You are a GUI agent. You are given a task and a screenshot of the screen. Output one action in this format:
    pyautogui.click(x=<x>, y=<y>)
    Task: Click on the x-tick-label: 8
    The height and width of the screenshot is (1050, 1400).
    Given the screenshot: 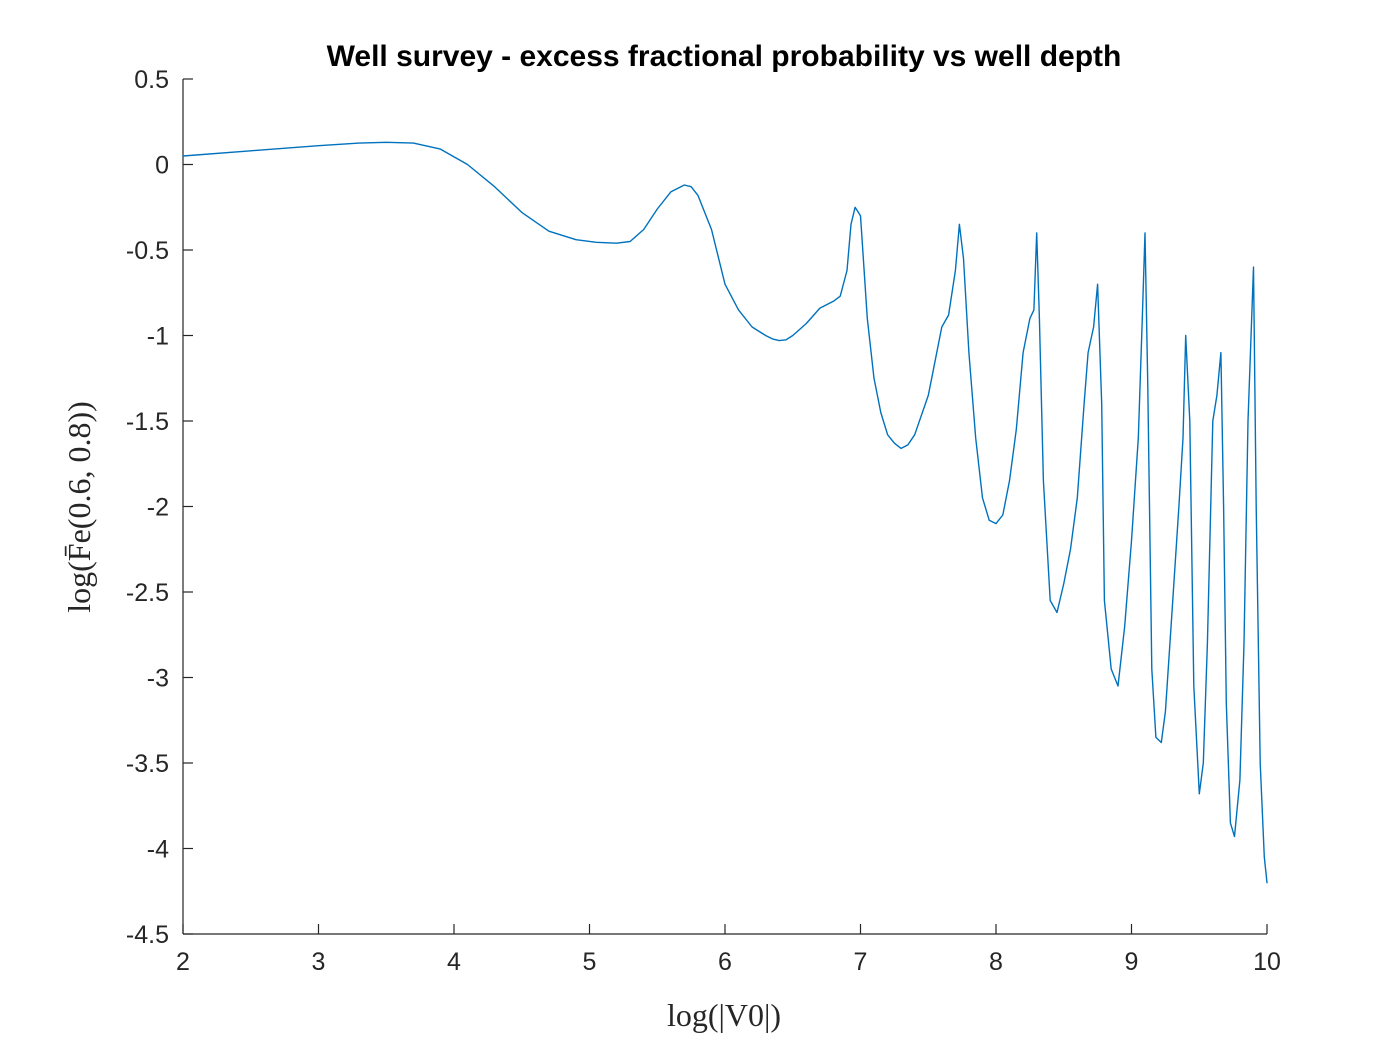 What is the action you would take?
    pyautogui.click(x=996, y=962)
    